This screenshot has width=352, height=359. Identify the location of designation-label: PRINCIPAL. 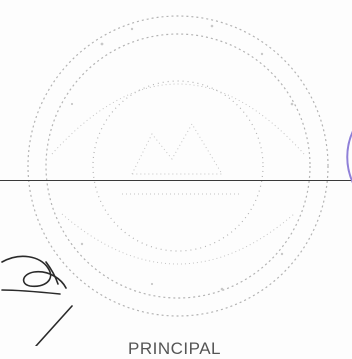
(174, 348).